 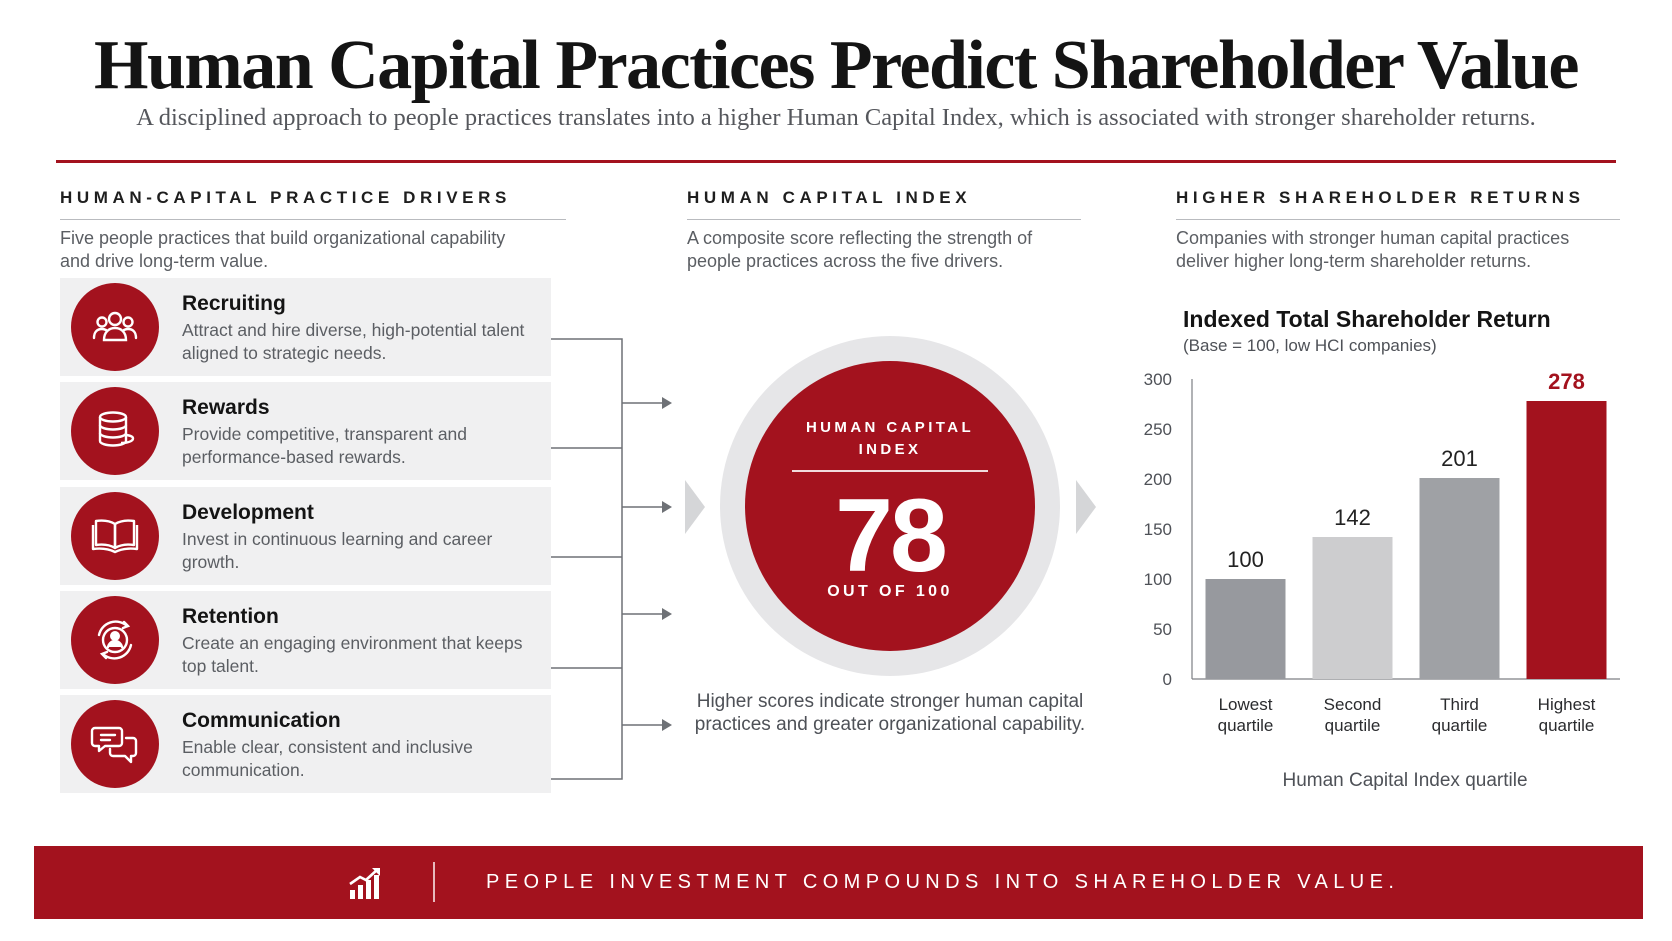 I want to click on x-tick-label: Lowest, so click(x=1246, y=704).